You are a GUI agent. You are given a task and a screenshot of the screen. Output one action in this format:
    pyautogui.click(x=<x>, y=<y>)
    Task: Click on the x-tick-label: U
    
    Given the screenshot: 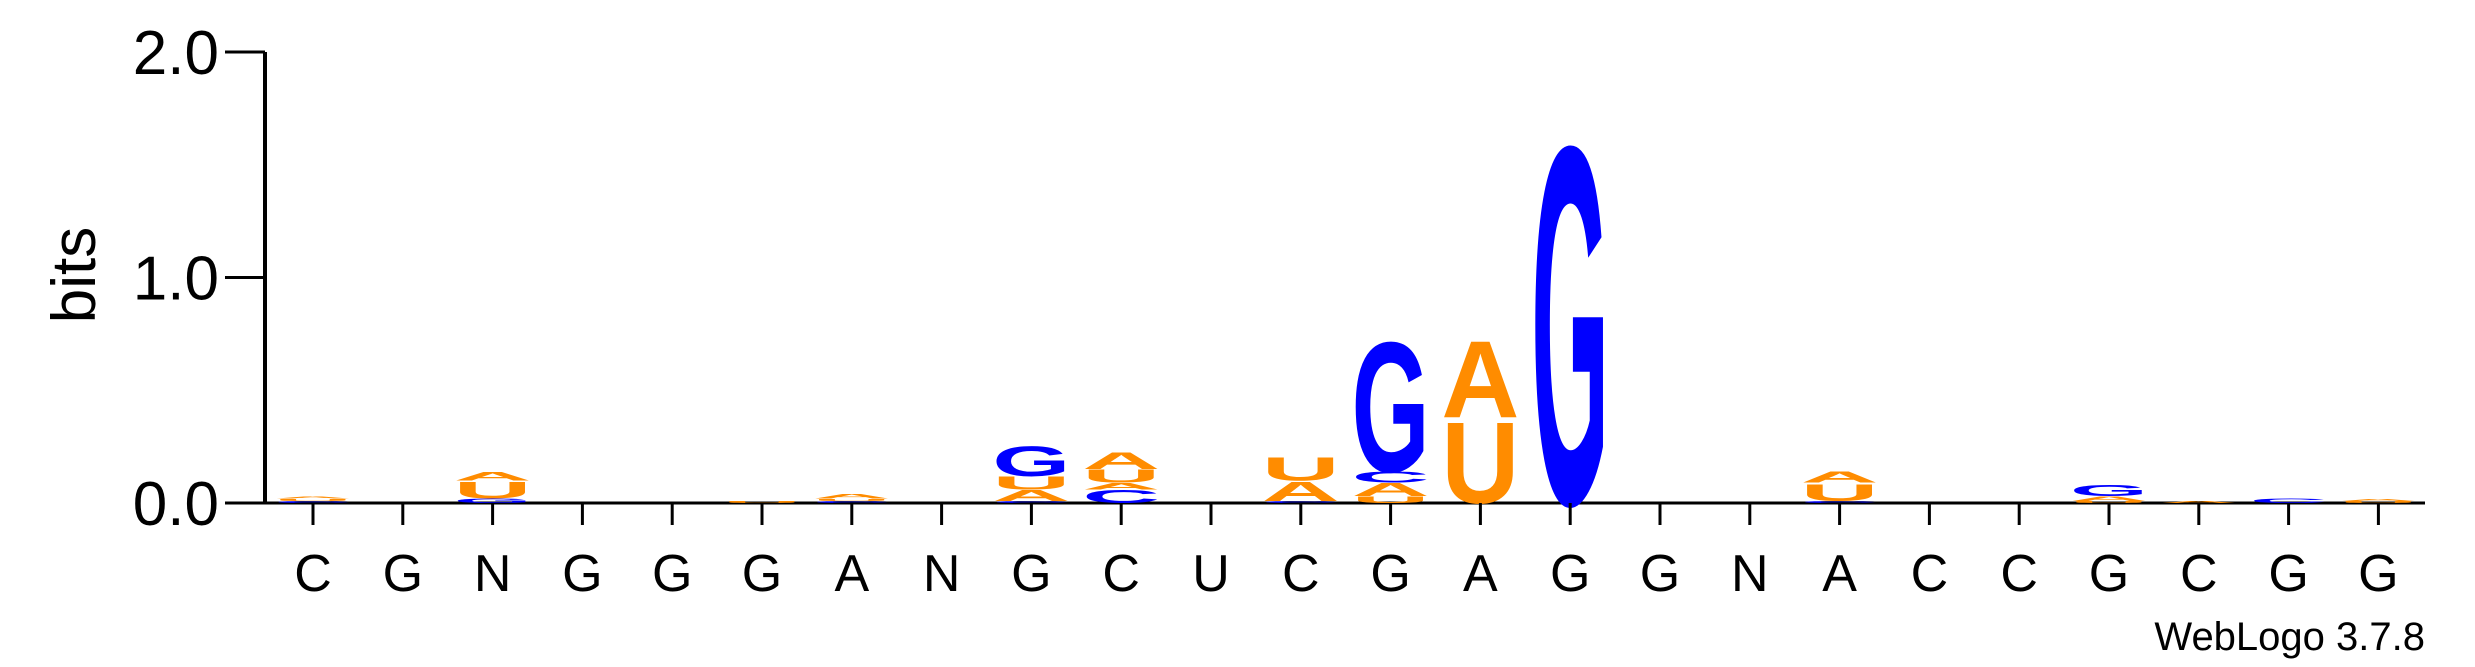 What is the action you would take?
    pyautogui.click(x=1211, y=574)
    